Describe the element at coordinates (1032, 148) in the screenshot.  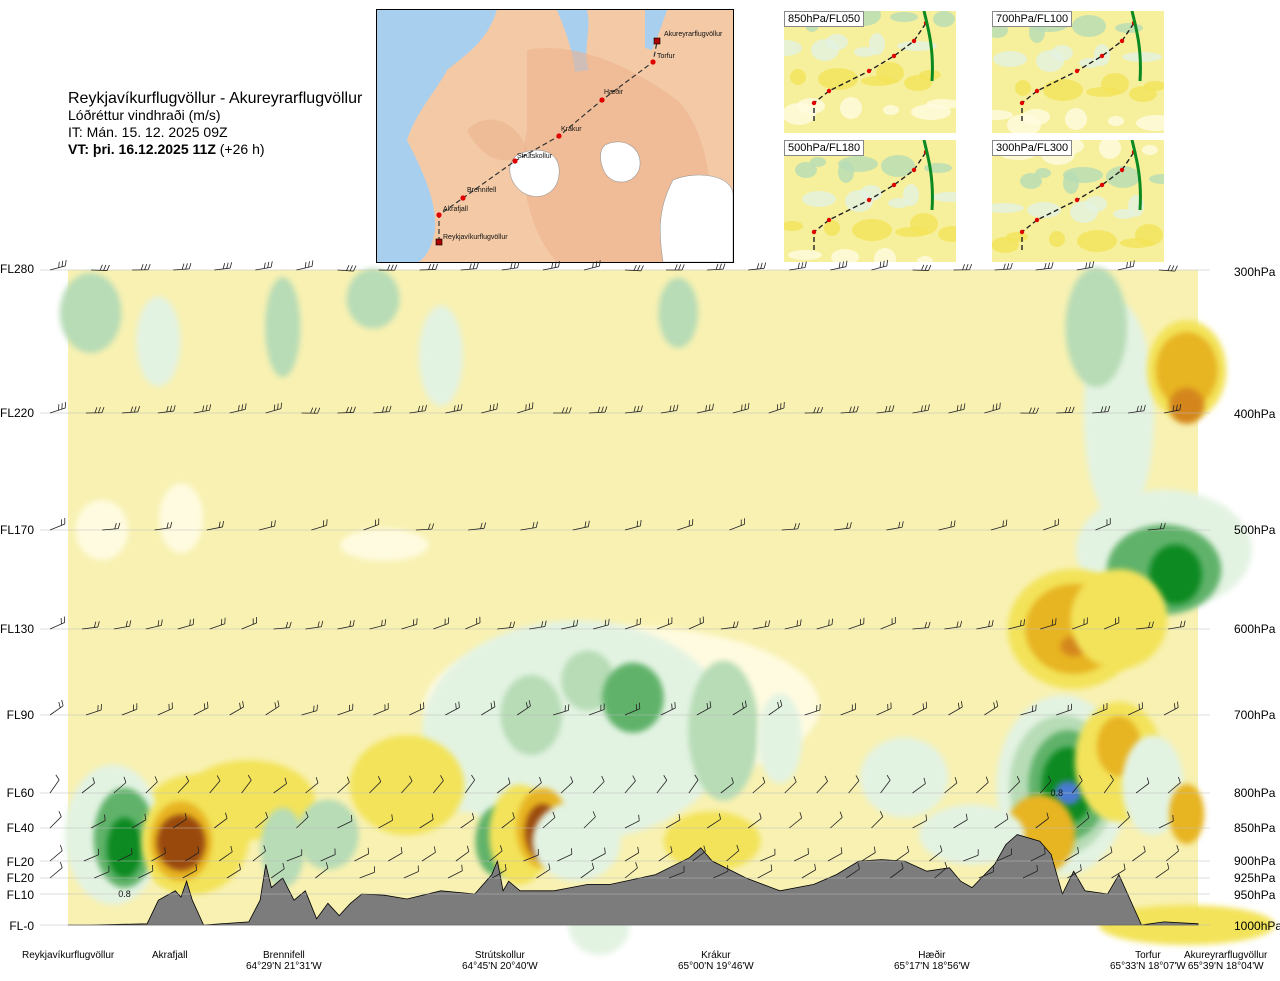
I see `mini-map-300-label: 300hPa/FL300` at that location.